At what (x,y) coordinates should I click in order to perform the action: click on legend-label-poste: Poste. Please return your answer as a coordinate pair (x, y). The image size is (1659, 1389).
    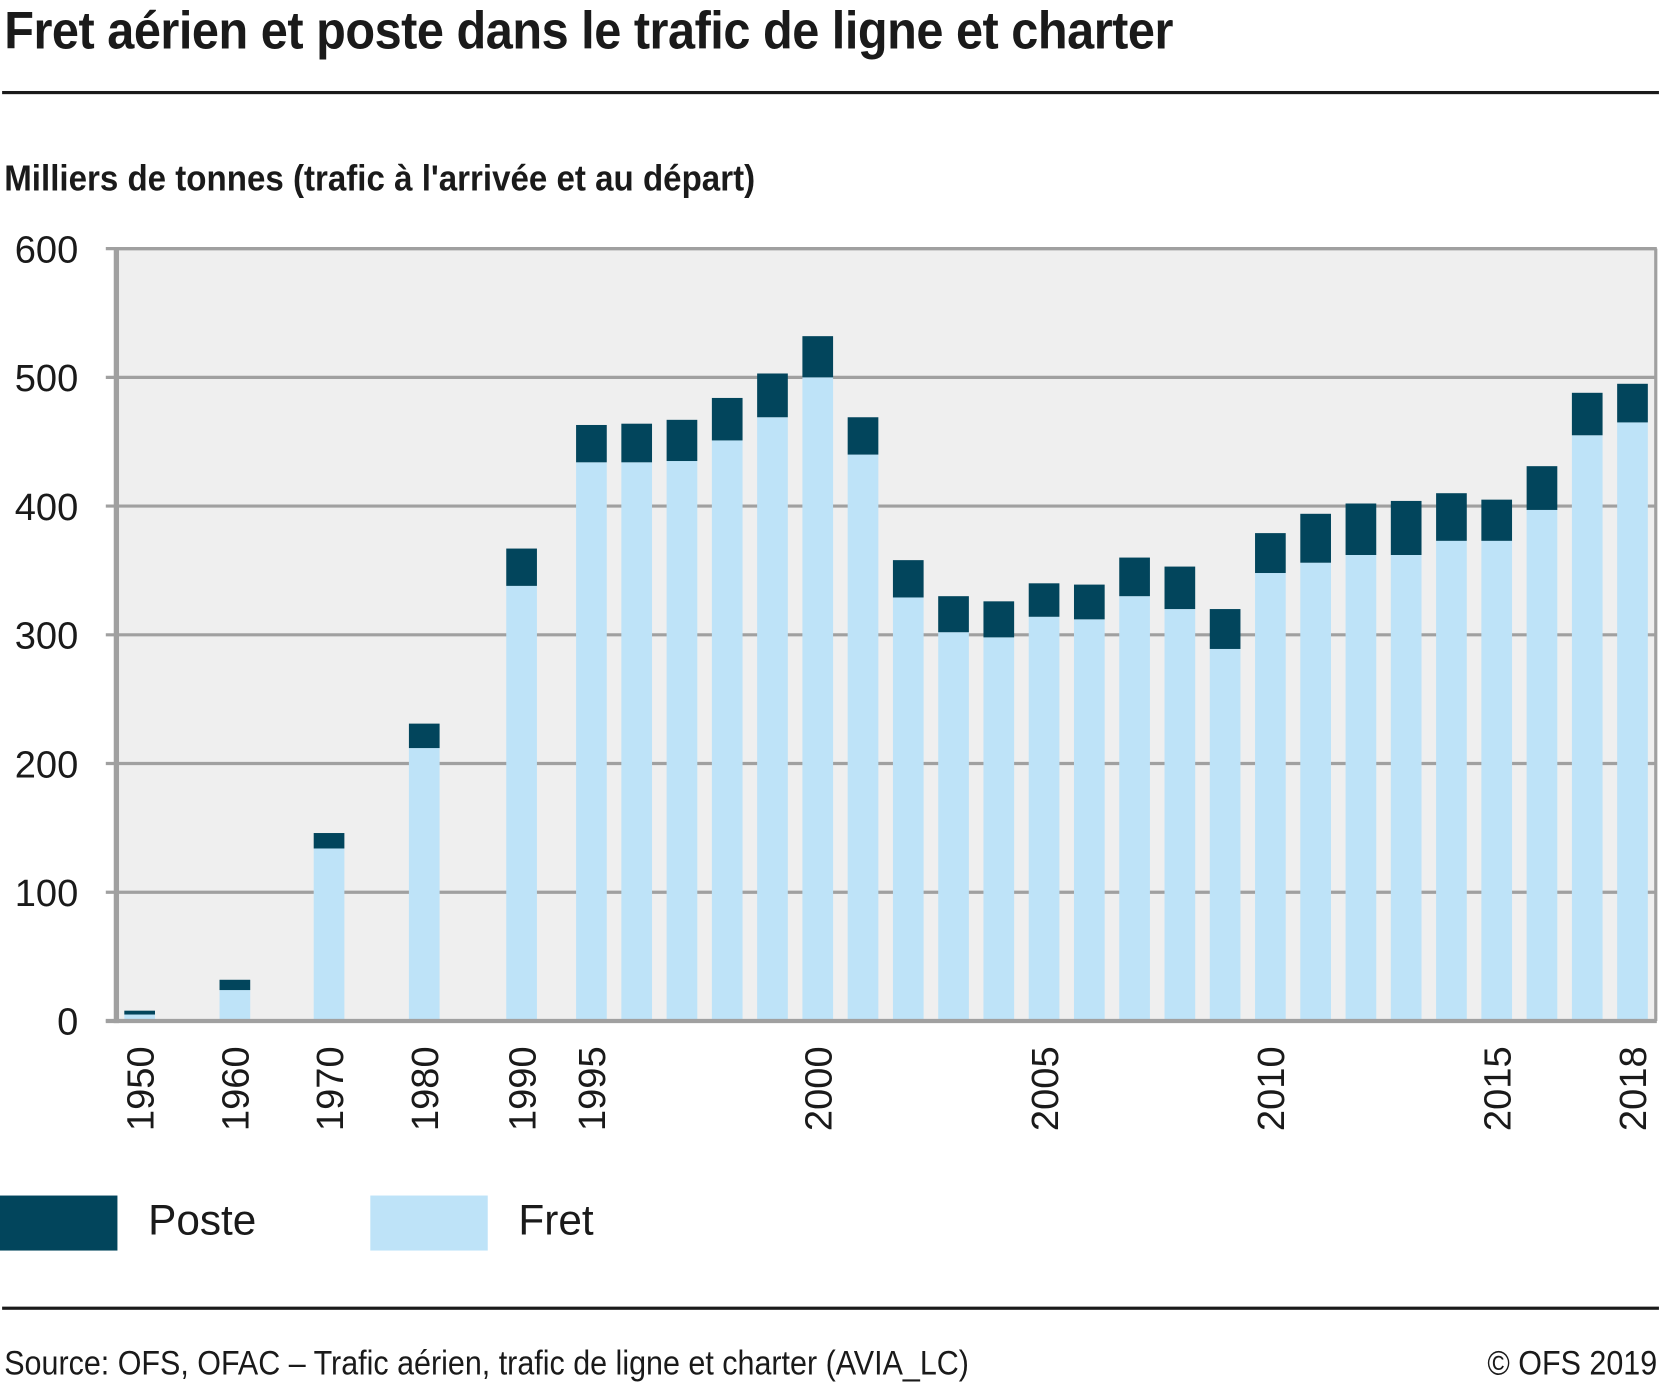
    Looking at the image, I should click on (202, 1221).